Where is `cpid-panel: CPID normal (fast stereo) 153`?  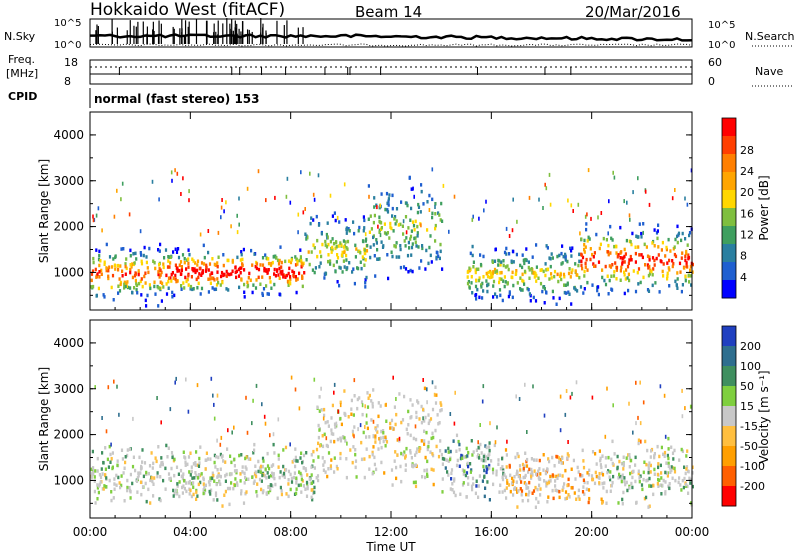
cpid-panel: CPID normal (fast stereo) 153 is located at coordinates (134, 98).